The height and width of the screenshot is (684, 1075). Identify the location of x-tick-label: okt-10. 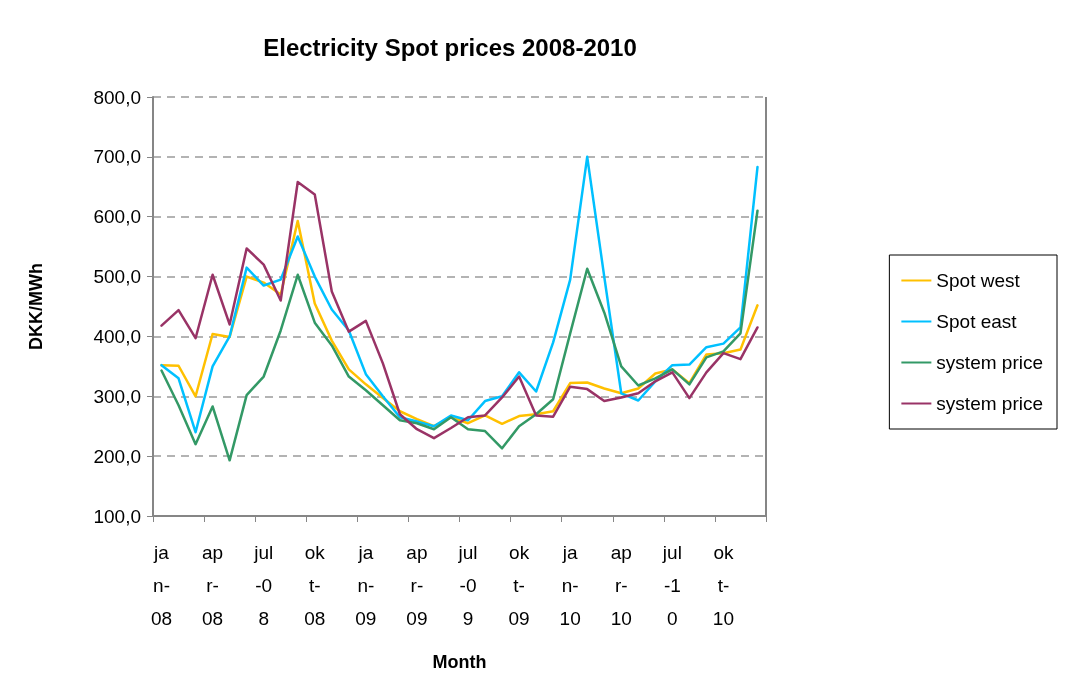
(723, 585).